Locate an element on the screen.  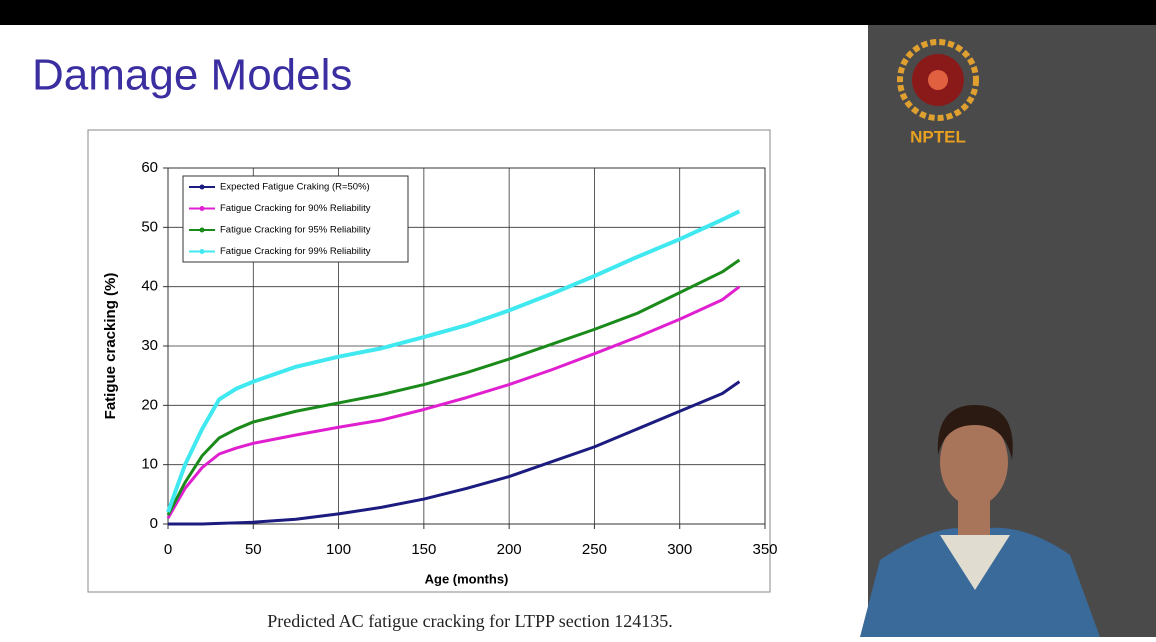
x-tick-label: 0 is located at coordinates (168, 549).